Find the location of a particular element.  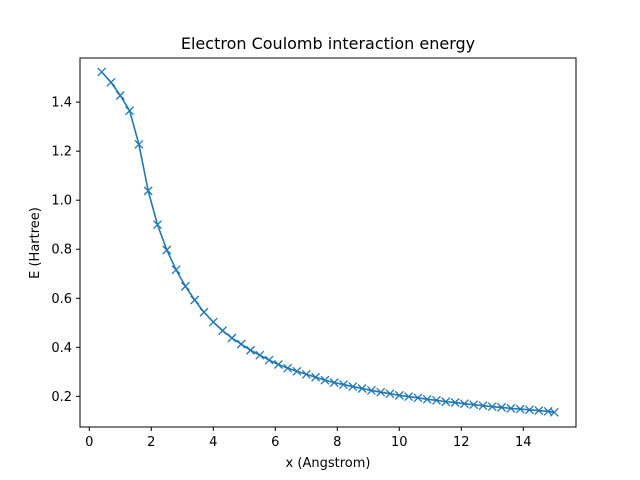

y-tick-label: 0.4 is located at coordinates (61, 348).